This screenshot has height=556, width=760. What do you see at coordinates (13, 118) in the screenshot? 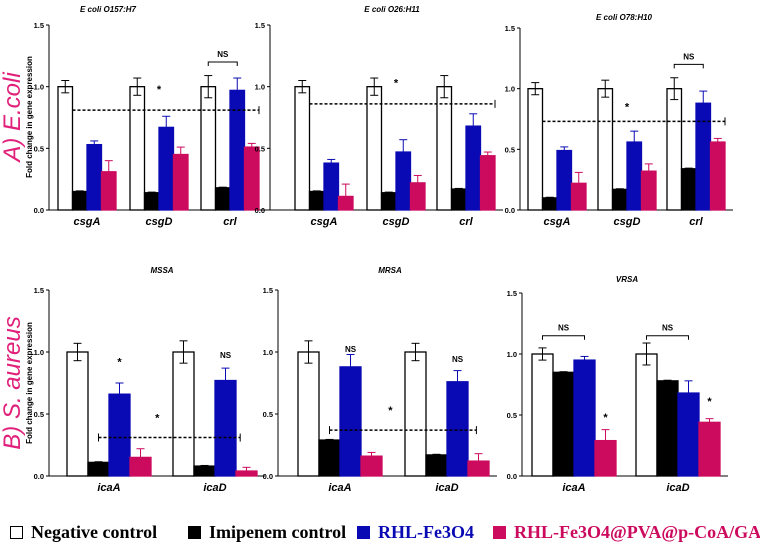
I see `section-label-ecoli: A) E.coli` at bounding box center [13, 118].